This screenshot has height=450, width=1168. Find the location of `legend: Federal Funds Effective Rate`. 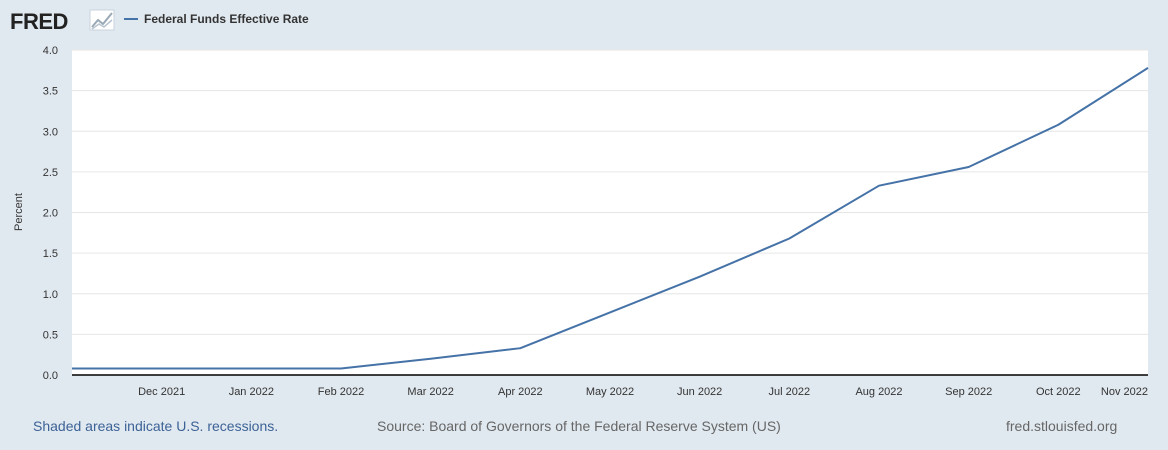

legend: Federal Funds Effective Rate is located at coordinates (216, 19).